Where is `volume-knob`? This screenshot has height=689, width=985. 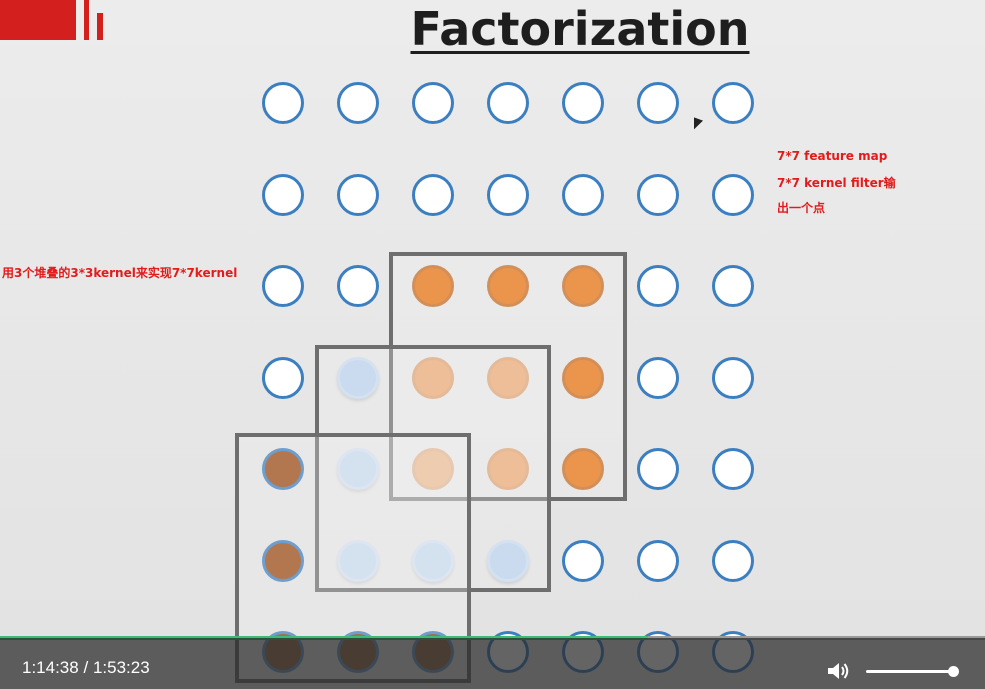
volume-knob is located at coordinates (954, 671).